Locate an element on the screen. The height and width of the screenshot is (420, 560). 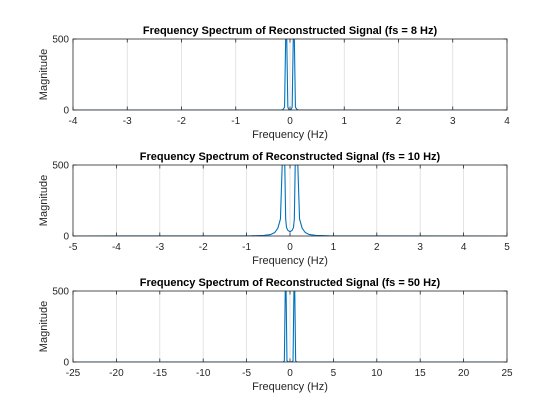
x-tick-label: -10 is located at coordinates (203, 373).